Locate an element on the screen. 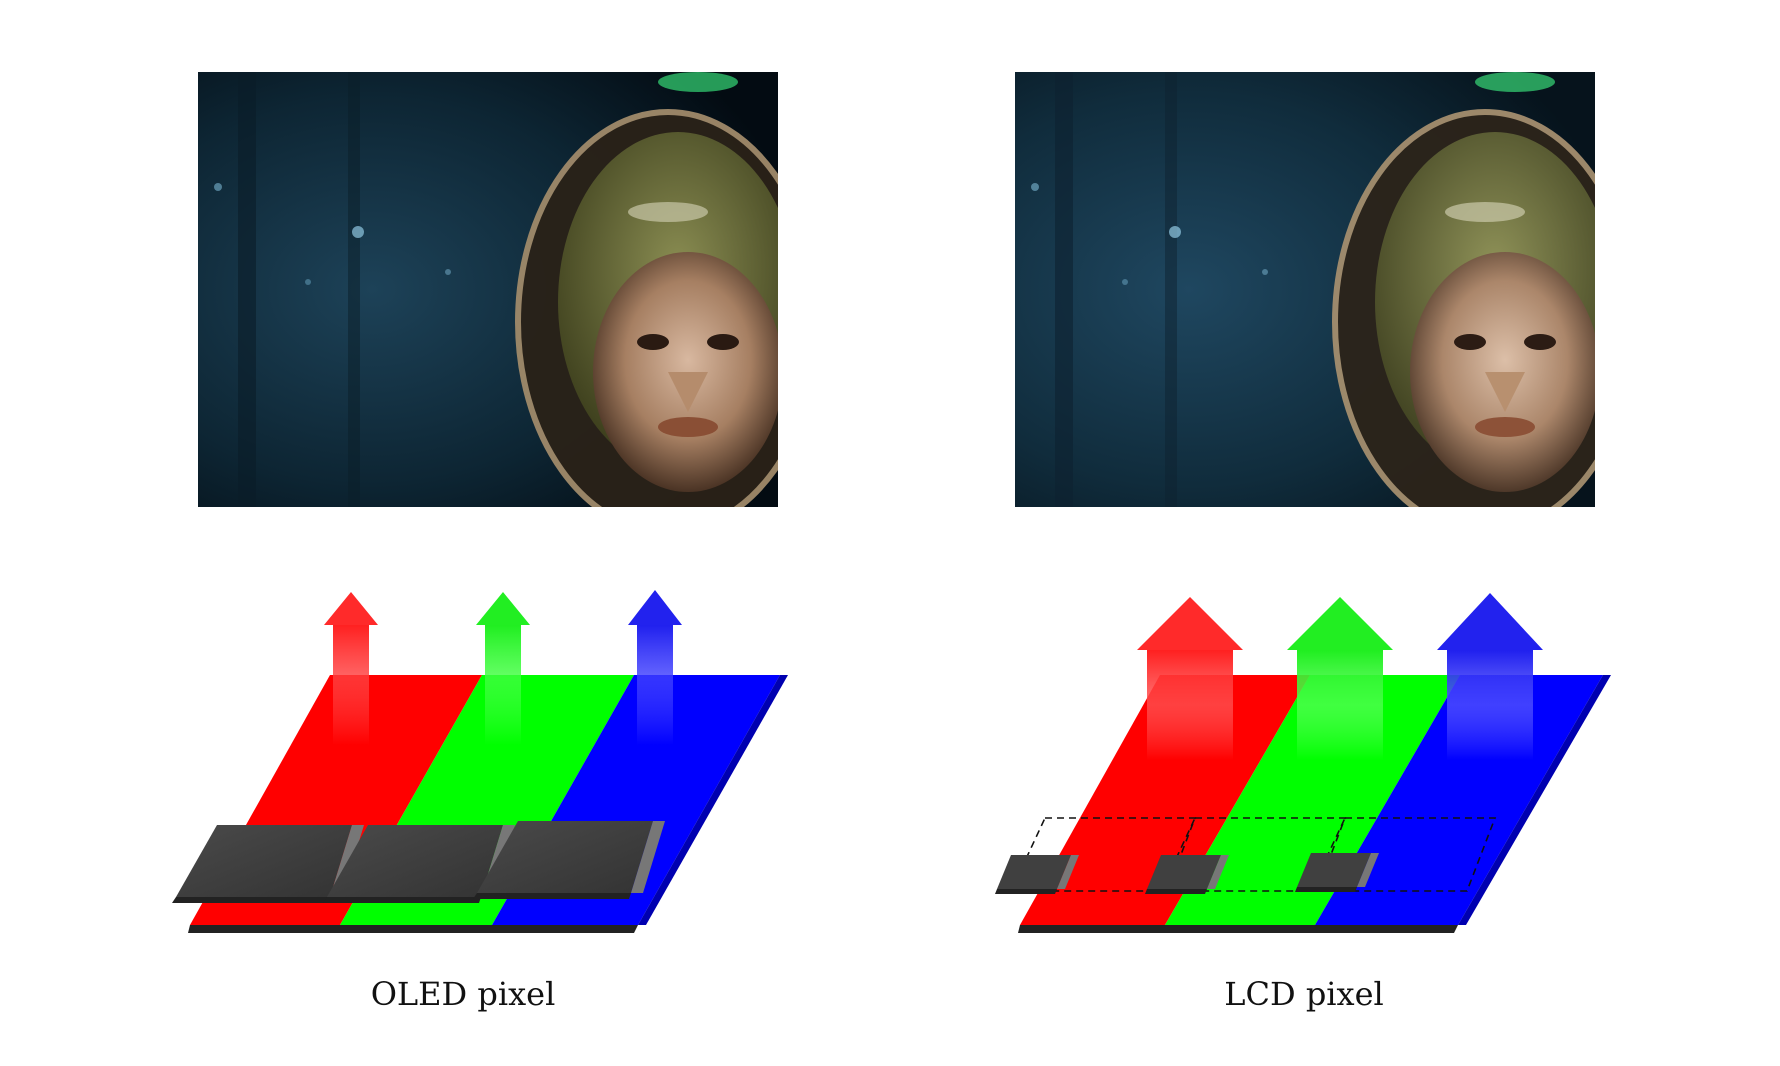 This screenshot has width=1780, height=1066. lcd-blue-light-arrow is located at coordinates (1490, 676).